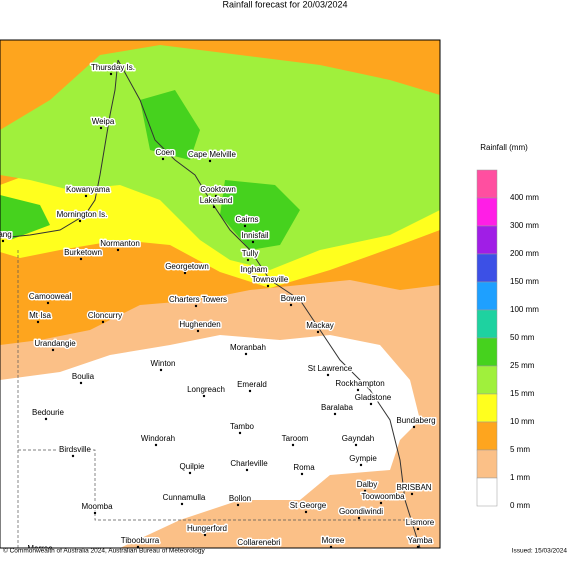  What do you see at coordinates (249, 463) in the screenshot?
I see `place-label: Charleville` at bounding box center [249, 463].